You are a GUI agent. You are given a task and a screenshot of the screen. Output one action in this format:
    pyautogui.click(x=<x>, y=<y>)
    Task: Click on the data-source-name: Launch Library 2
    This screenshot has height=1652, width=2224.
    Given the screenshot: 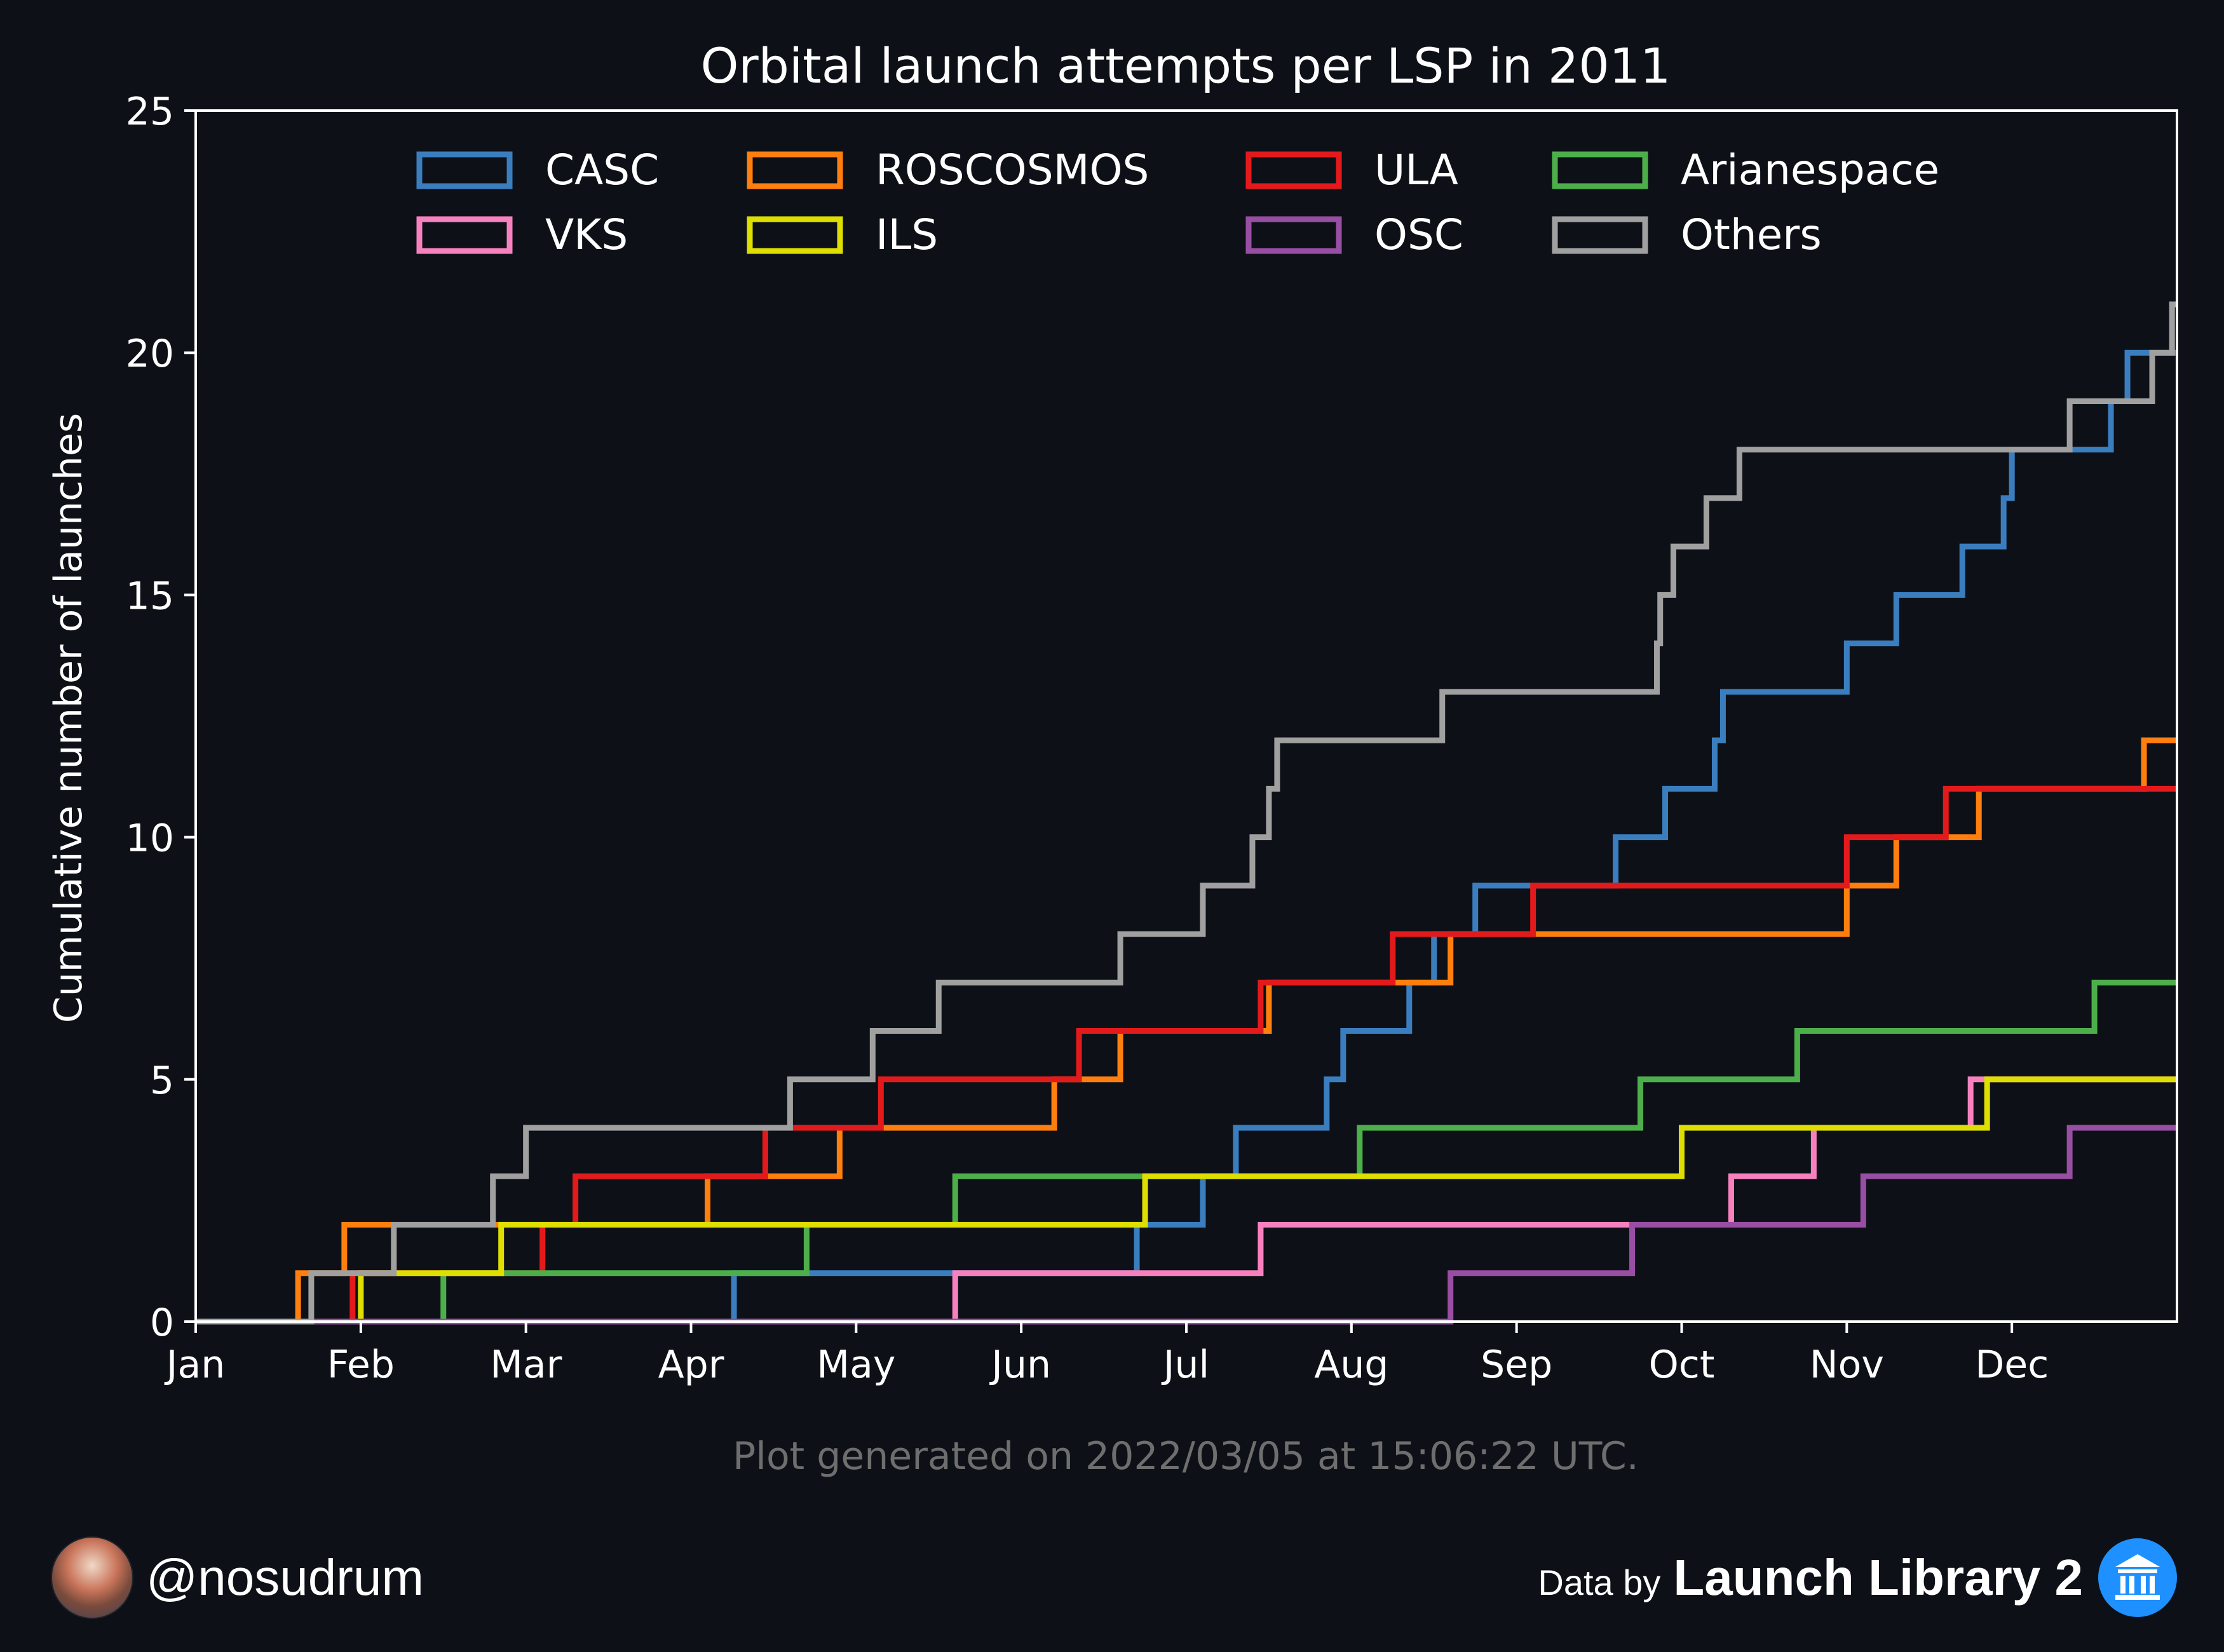 What is the action you would take?
    pyautogui.click(x=1878, y=1578)
    